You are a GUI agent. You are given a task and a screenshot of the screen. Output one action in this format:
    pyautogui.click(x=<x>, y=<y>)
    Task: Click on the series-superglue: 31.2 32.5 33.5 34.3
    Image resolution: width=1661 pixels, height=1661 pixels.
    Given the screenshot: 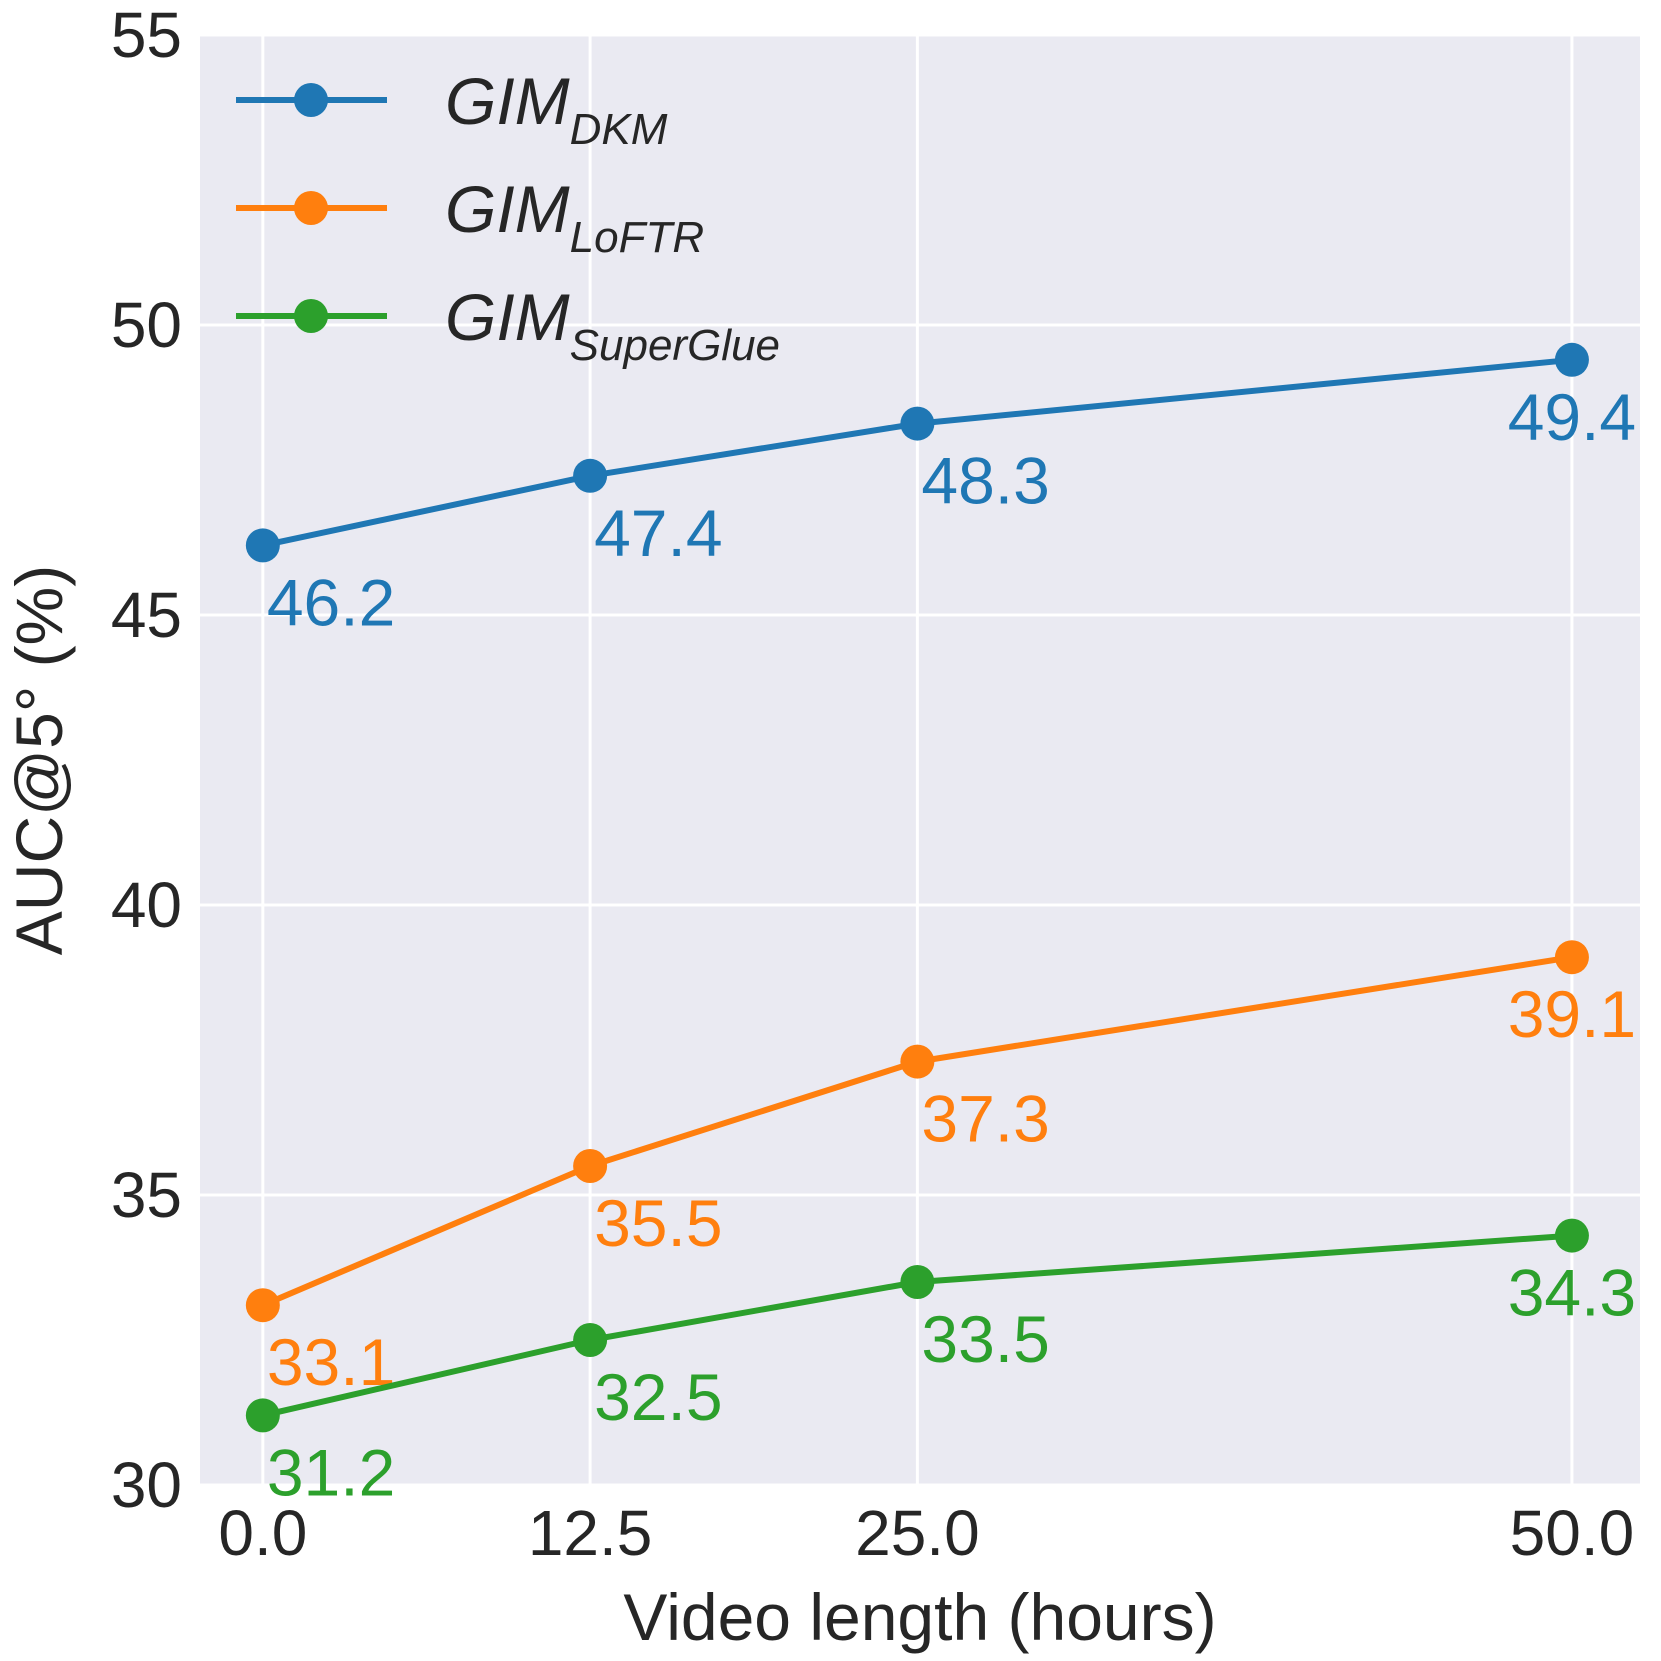 What is the action you would take?
    pyautogui.click(x=940, y=1363)
    